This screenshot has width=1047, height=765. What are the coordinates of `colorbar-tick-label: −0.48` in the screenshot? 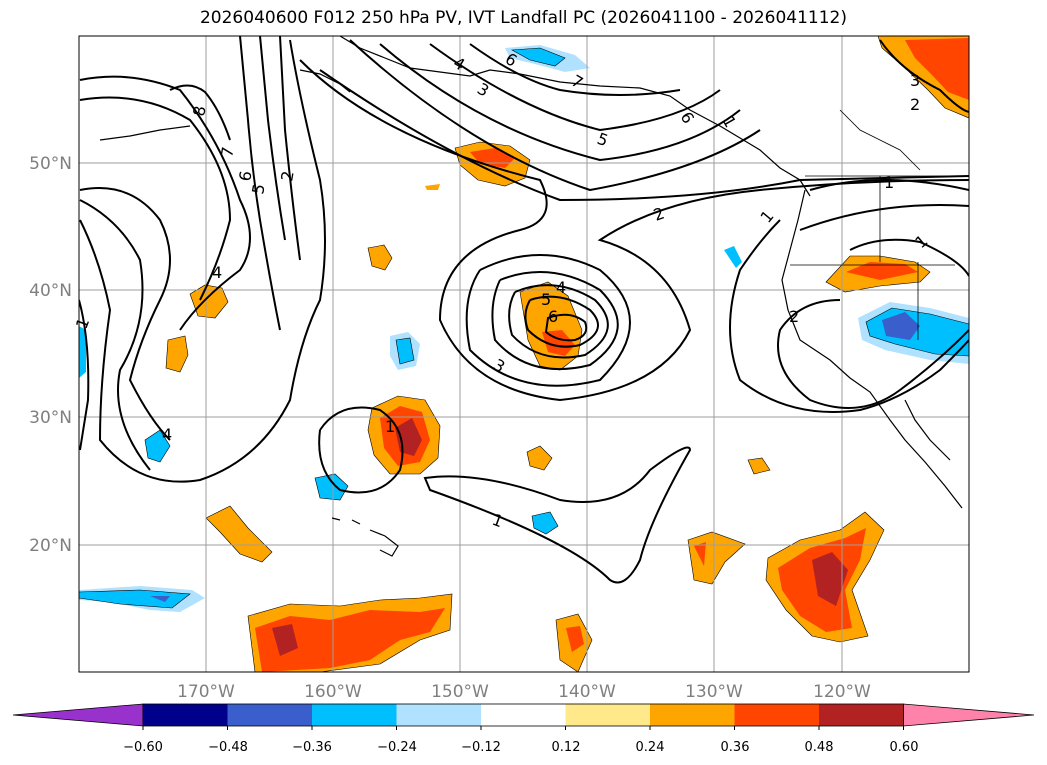 It's located at (228, 747).